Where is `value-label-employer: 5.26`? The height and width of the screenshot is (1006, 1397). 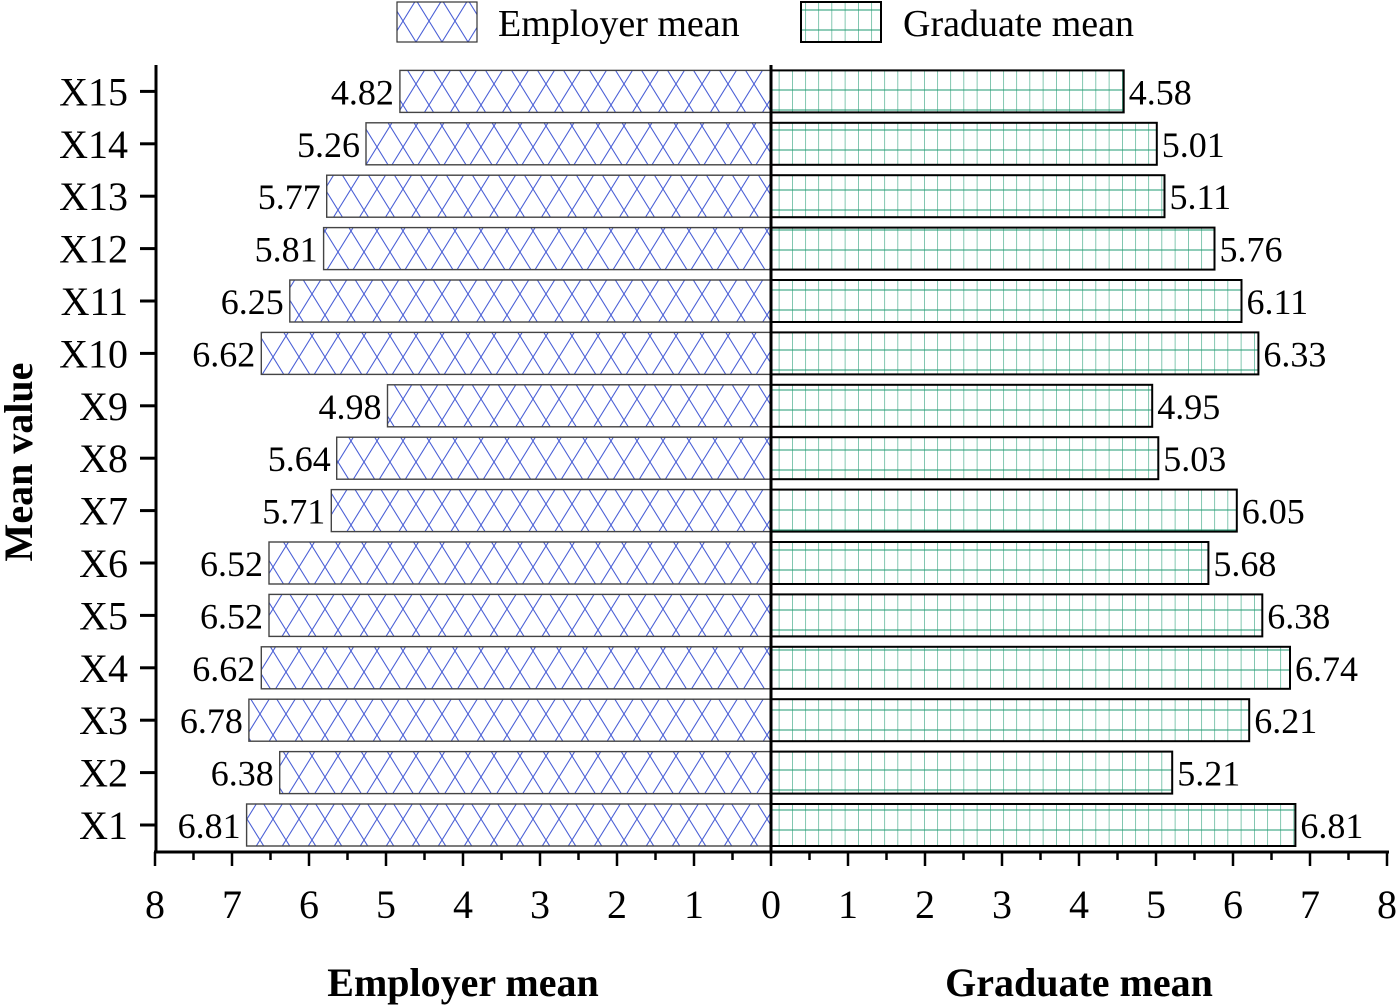 value-label-employer: 5.26 is located at coordinates (328, 145).